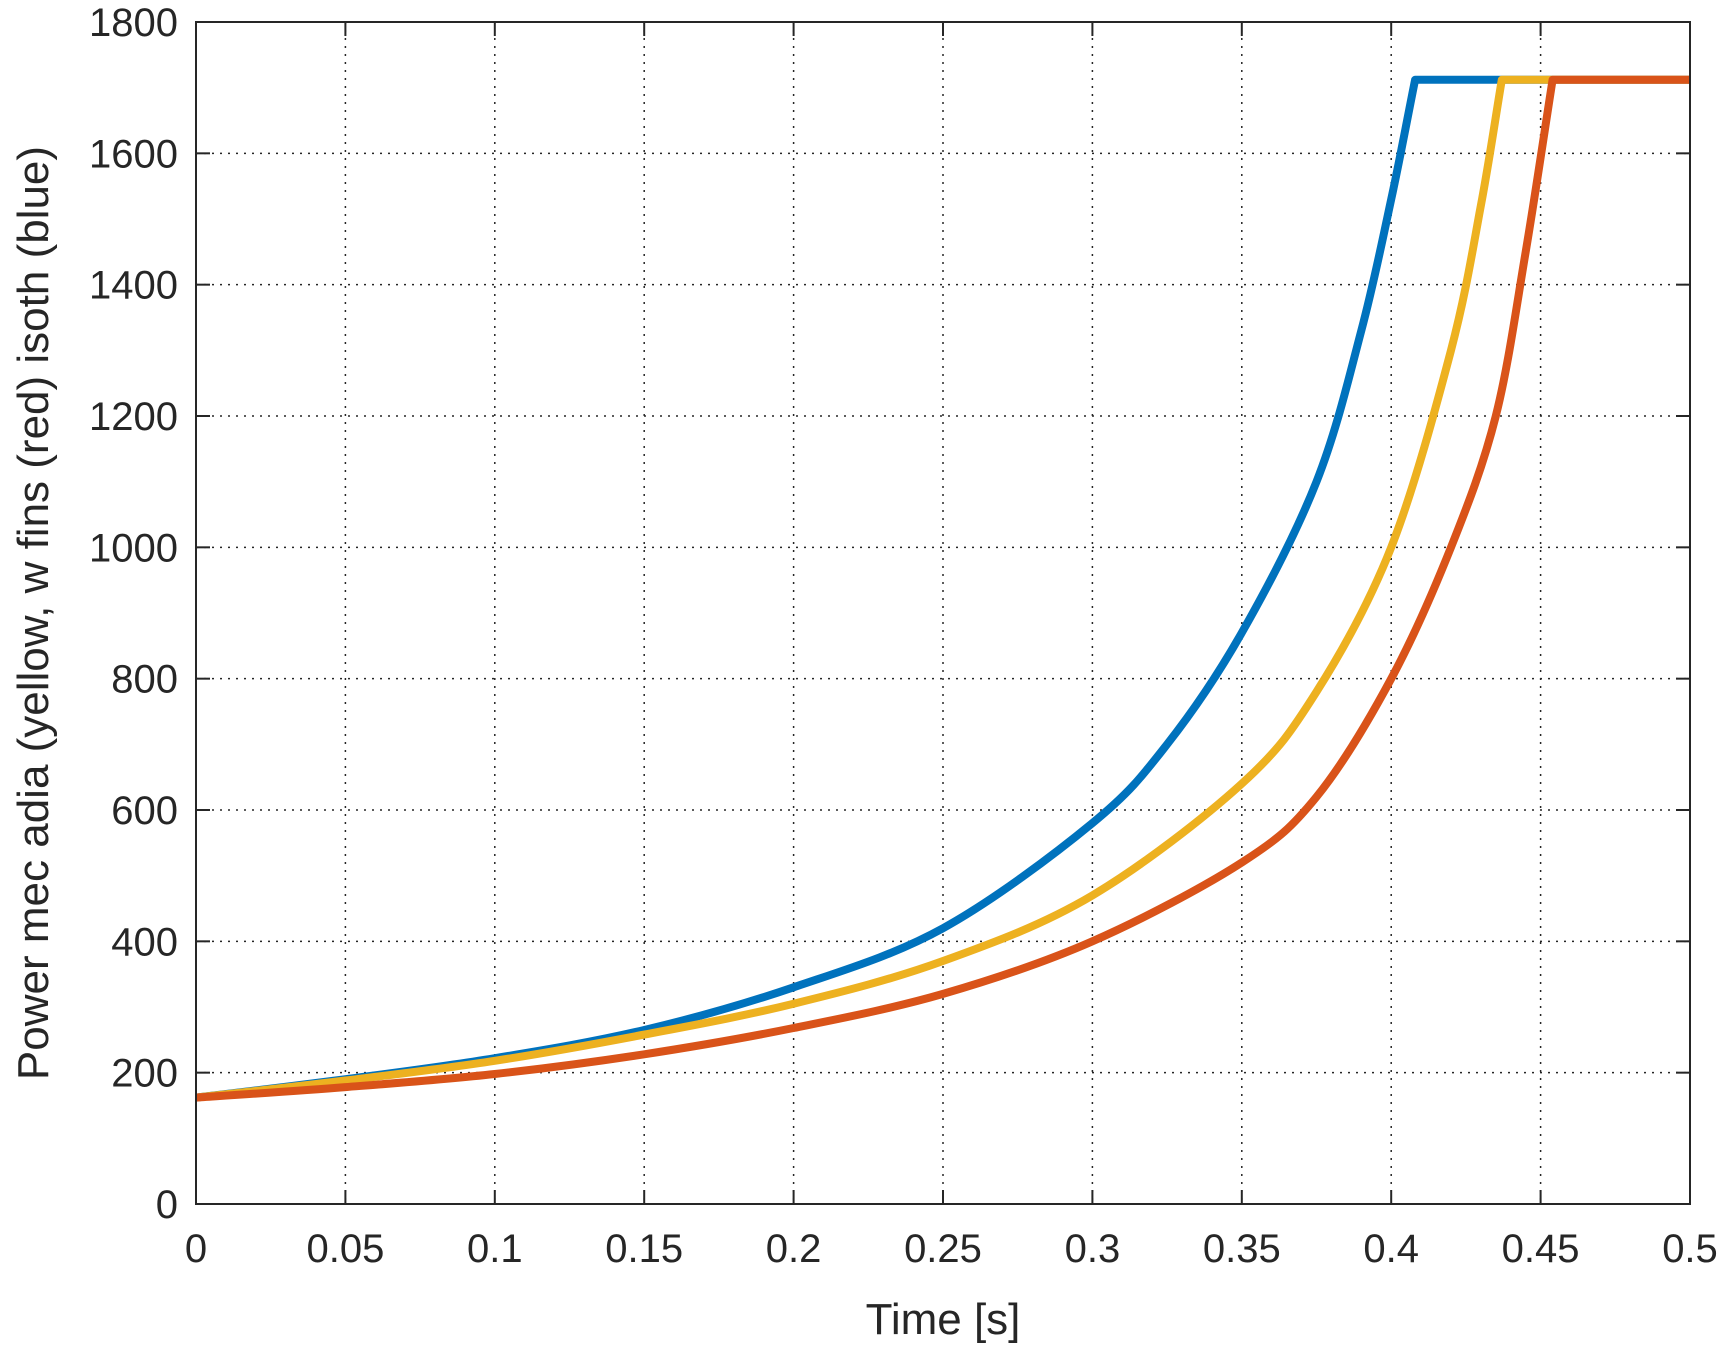  What do you see at coordinates (1093, 1249) in the screenshot?
I see `x-tick-label: 0.3` at bounding box center [1093, 1249].